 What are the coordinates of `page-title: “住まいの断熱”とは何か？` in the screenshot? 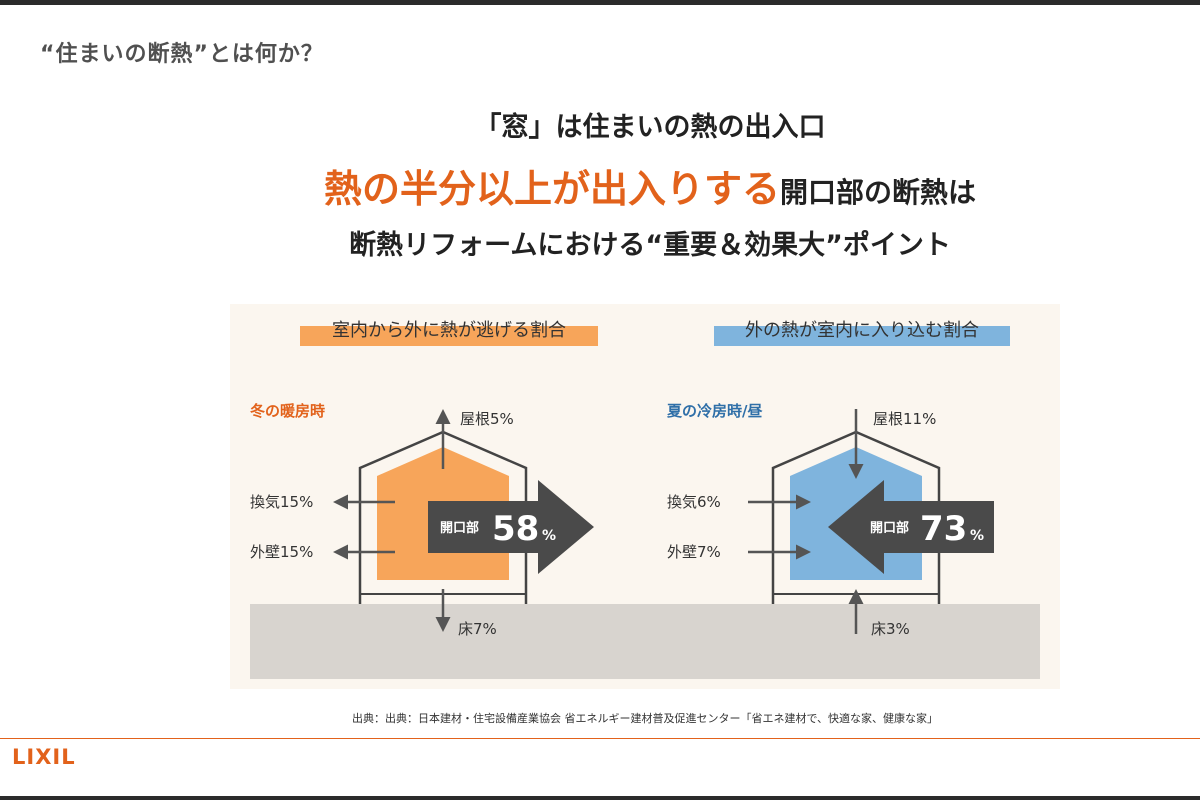 It's located at (182, 54).